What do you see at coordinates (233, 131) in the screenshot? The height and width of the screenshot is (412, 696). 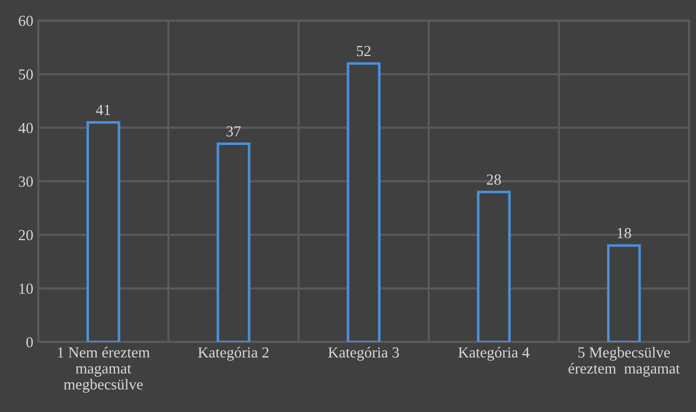 I see `data-label: 37` at bounding box center [233, 131].